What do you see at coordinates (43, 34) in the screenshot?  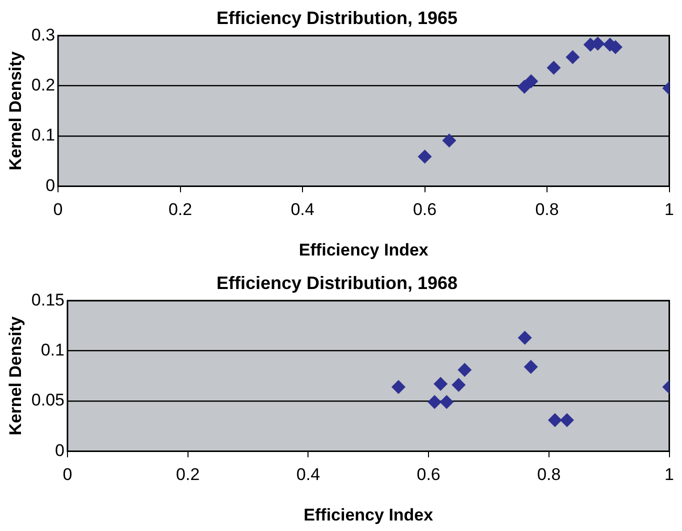 I see `y-tick-label: 0.3` at bounding box center [43, 34].